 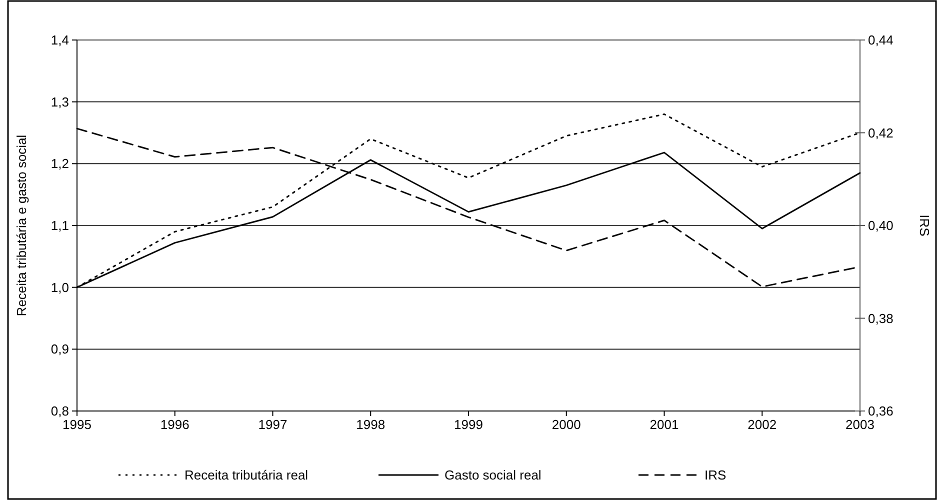 I want to click on y2-axis-title: IRS, so click(x=924, y=225).